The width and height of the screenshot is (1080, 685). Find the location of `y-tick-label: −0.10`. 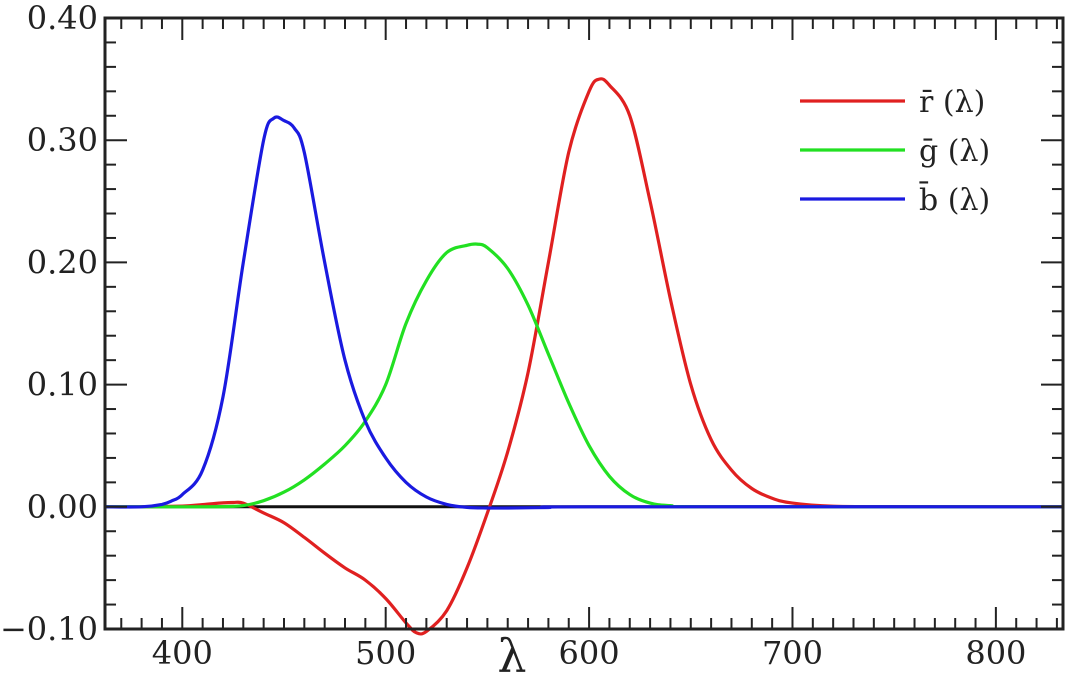

y-tick-label: −0.10 is located at coordinates (49, 629).